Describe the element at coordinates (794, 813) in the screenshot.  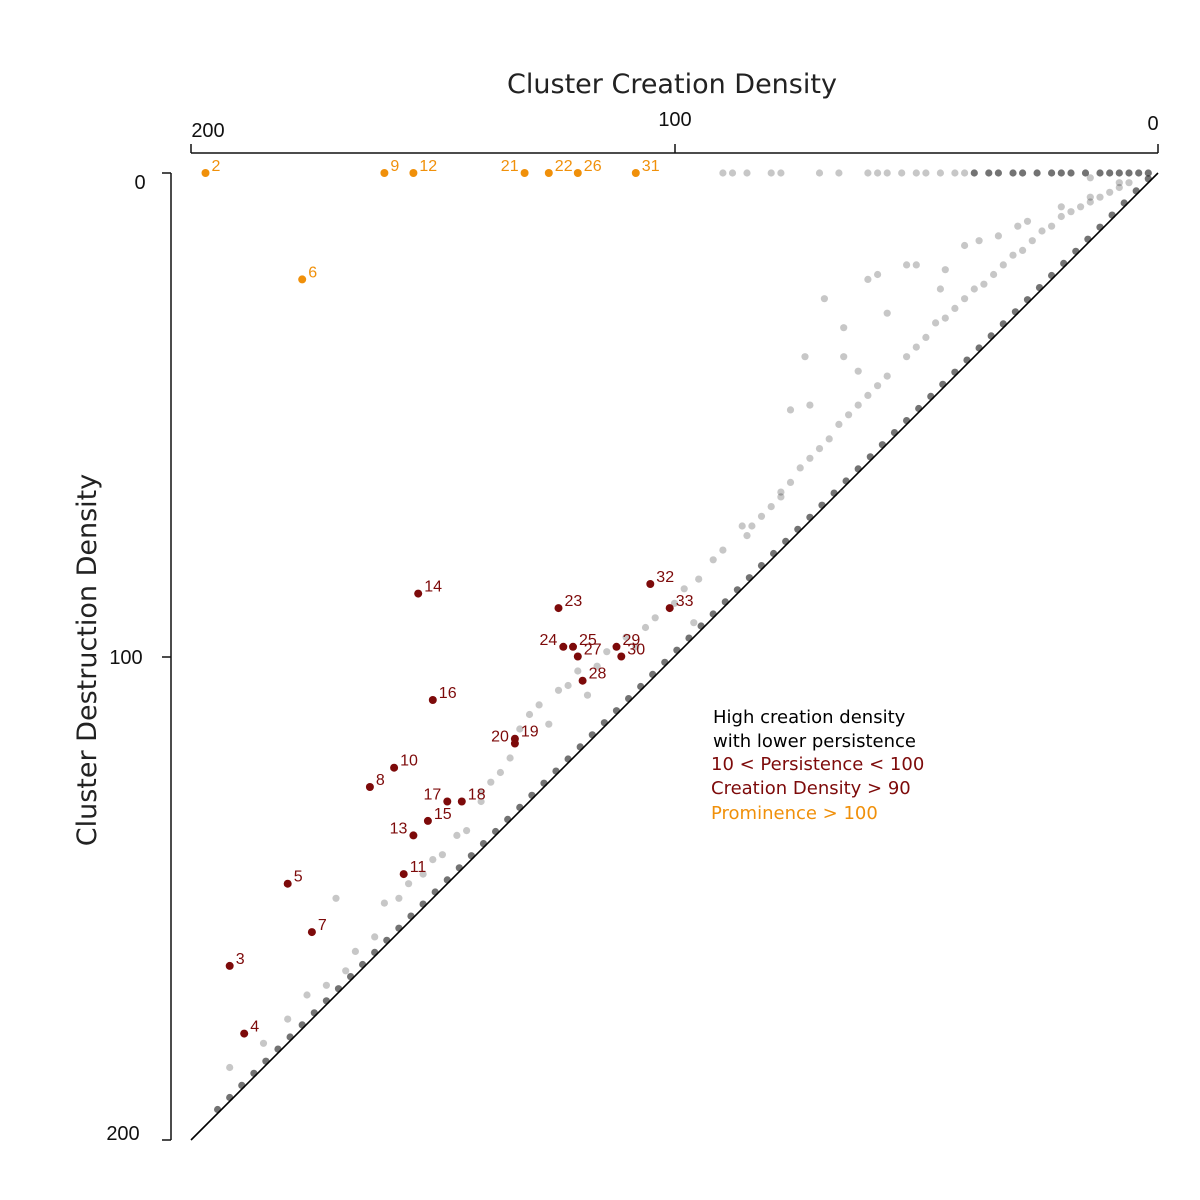
I see `legend-entry-prominence: Prominence > 100` at that location.